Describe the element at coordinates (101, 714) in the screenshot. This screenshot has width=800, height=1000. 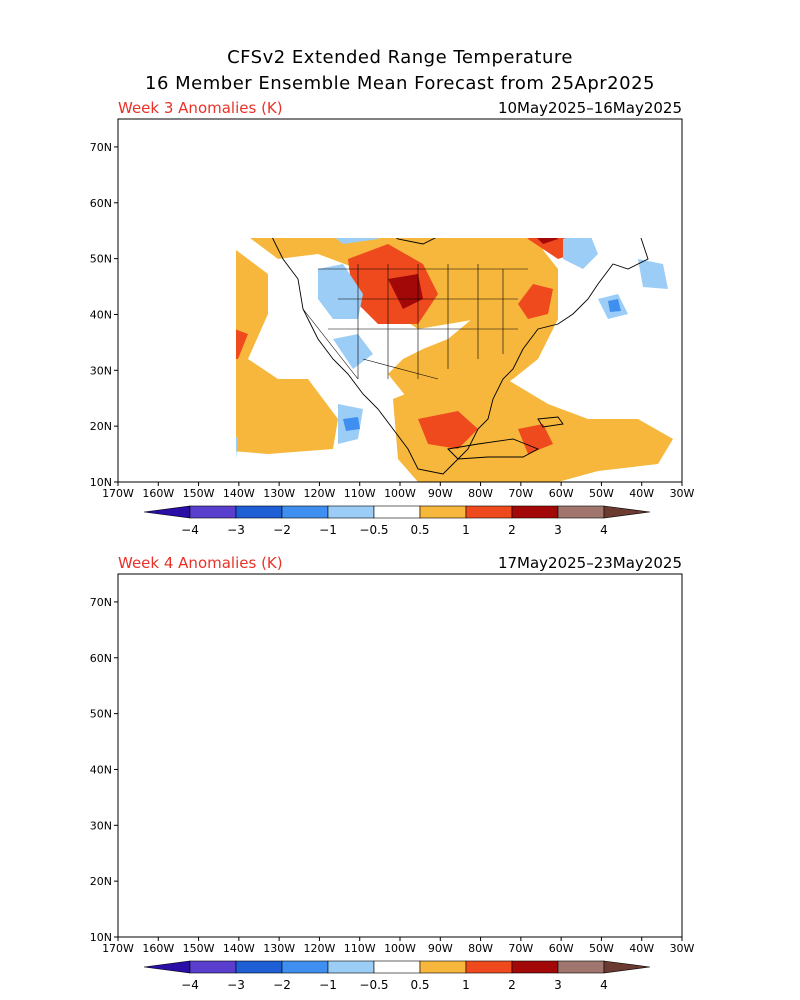
I see `lat-tick-label: 50N` at that location.